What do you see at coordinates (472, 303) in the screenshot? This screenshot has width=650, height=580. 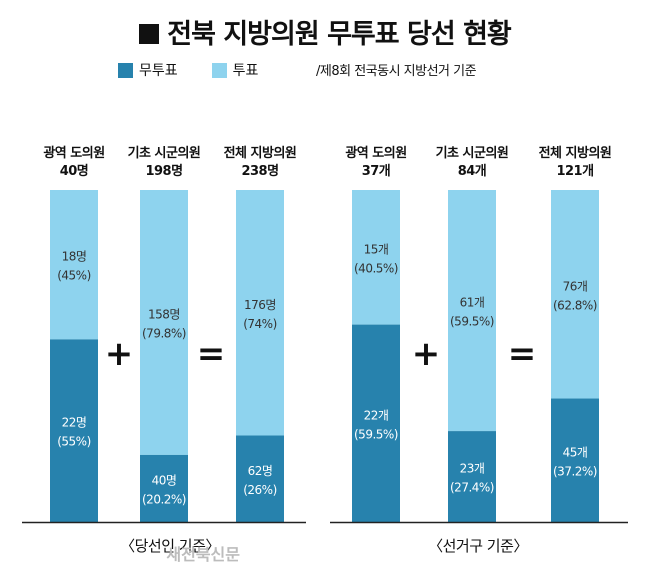 I see `data-label-vote: 61개` at bounding box center [472, 303].